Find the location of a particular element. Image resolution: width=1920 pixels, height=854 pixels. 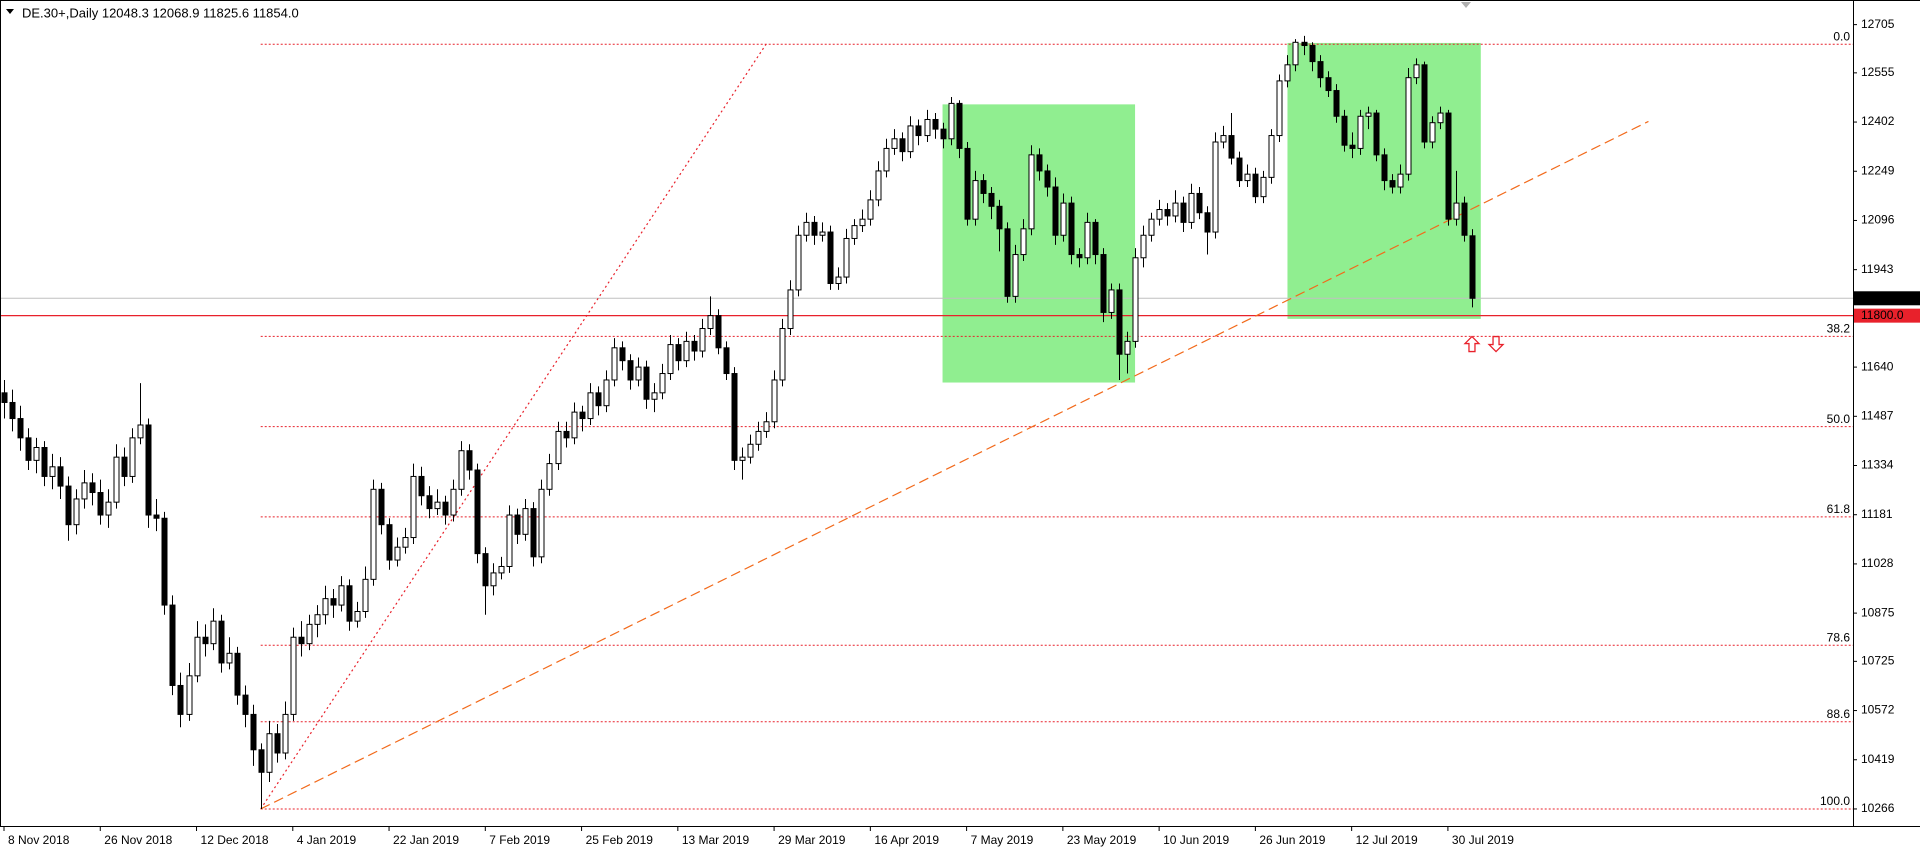

highlight-rectangle is located at coordinates (1039, 243).